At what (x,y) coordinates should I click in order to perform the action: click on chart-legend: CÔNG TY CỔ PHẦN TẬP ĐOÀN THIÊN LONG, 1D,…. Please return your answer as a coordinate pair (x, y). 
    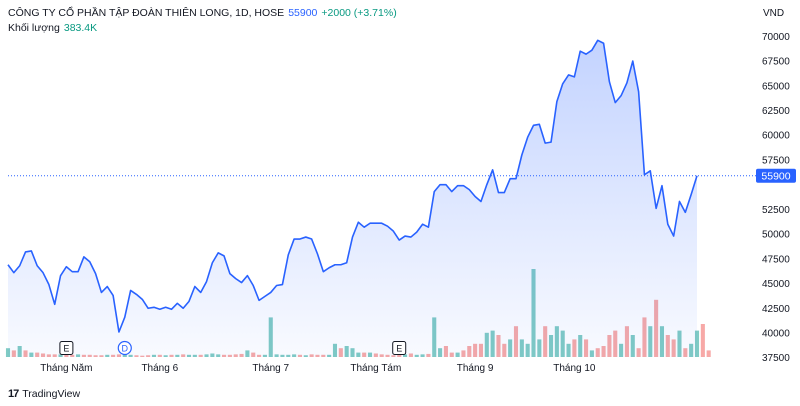
    Looking at the image, I should click on (202, 21).